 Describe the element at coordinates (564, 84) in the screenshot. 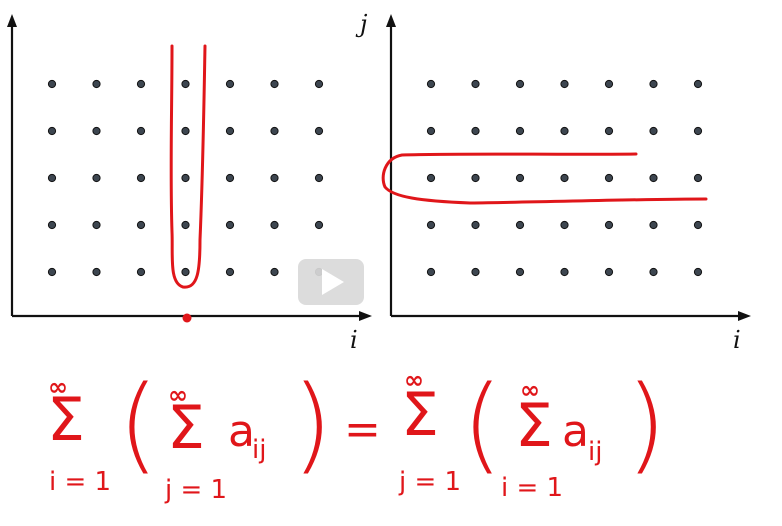

I see `right-grid-dot-r5-c4` at that location.